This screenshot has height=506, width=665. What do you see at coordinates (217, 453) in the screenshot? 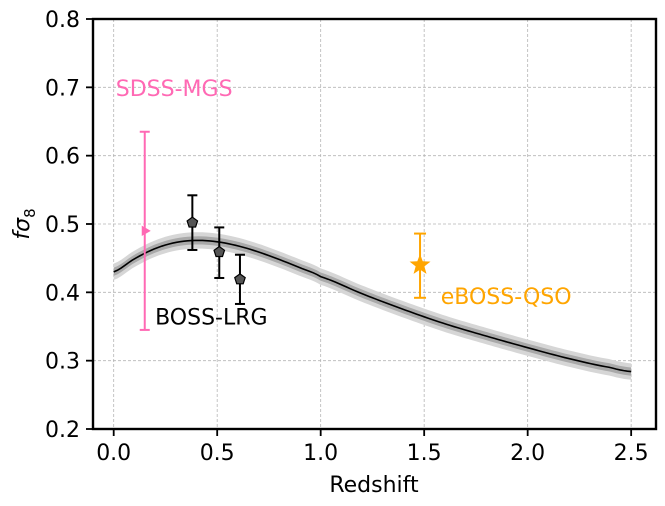
I see `x-tick-label-1: 0.5` at bounding box center [217, 453].